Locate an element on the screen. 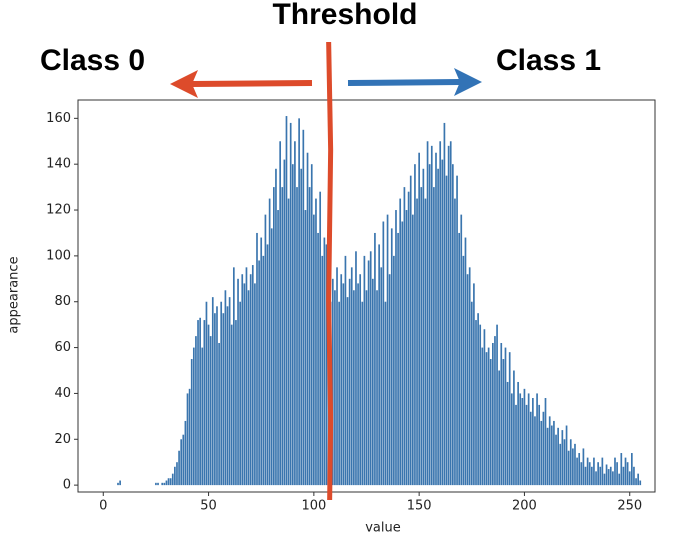  right-arrow is located at coordinates (414, 82).